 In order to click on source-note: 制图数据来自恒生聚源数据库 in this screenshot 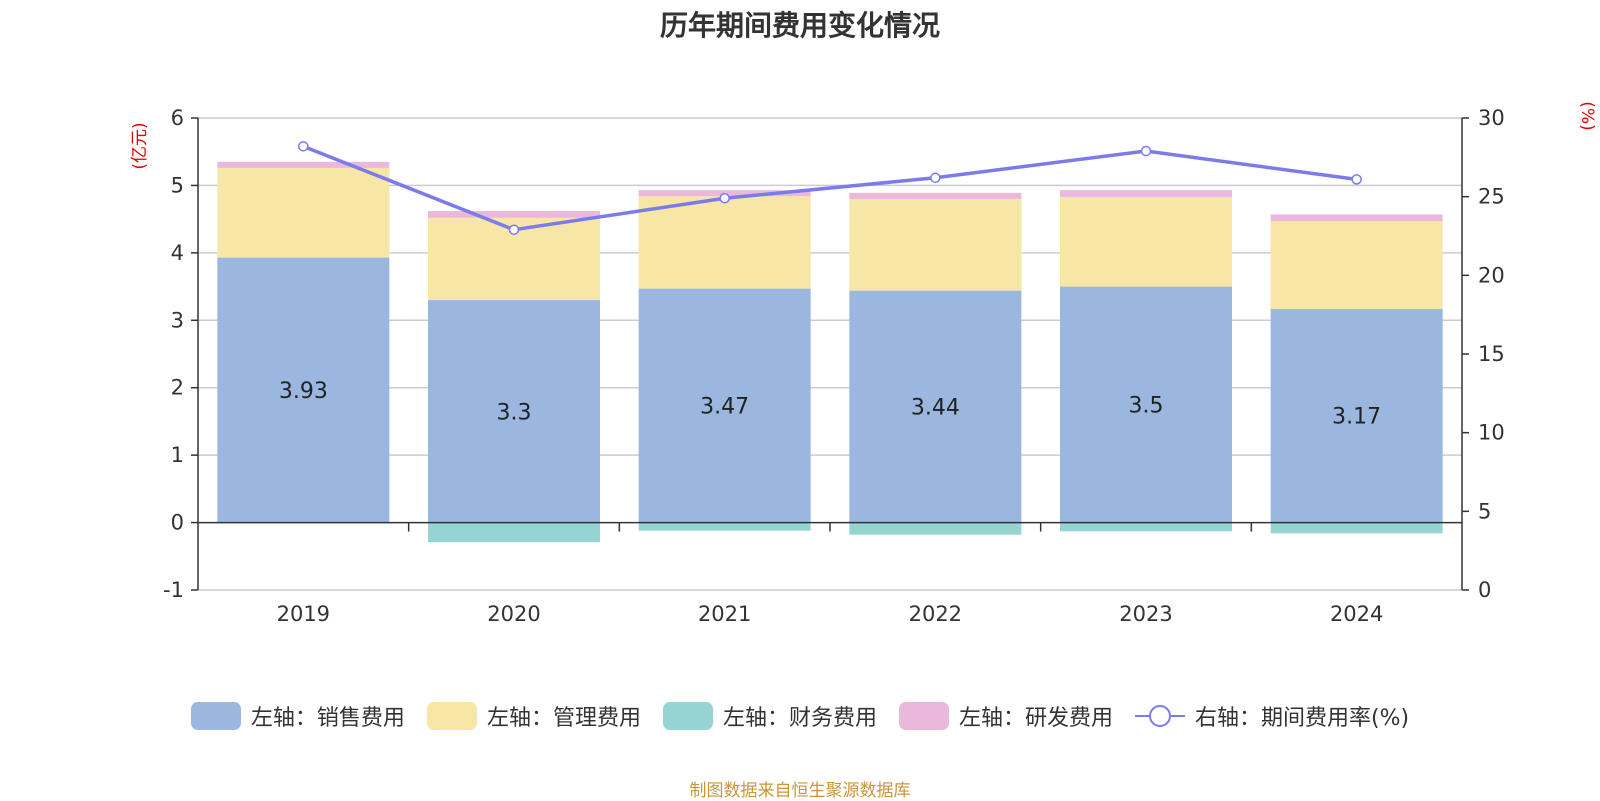, I will do `click(800, 791)`.